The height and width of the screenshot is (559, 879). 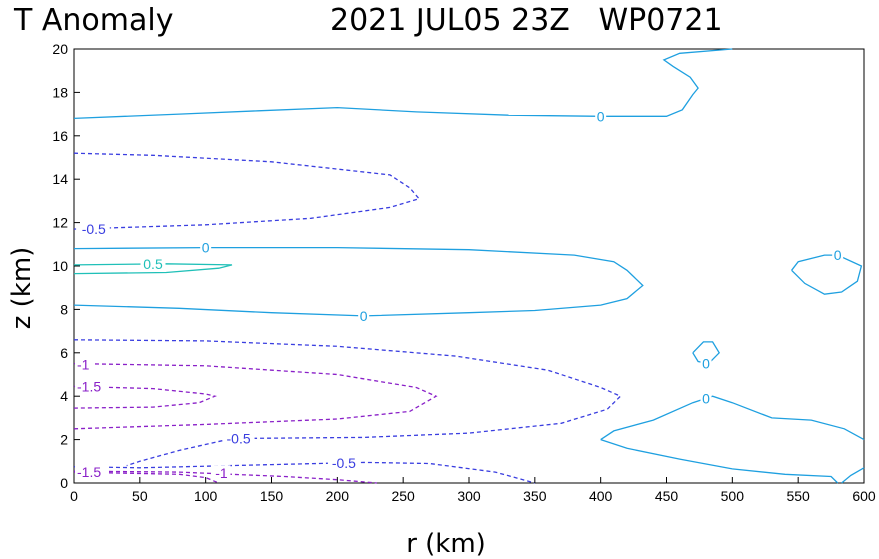 I want to click on x-tick-label: 500, so click(x=733, y=496).